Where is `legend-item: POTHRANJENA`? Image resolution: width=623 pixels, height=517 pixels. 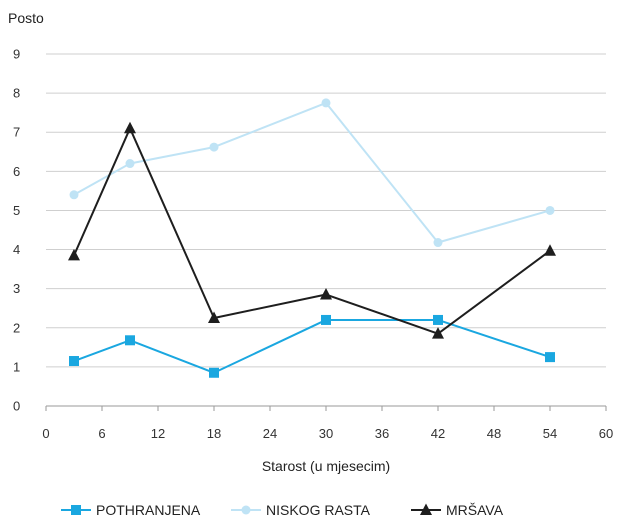
legend-item: POTHRANJENA is located at coordinates (131, 509).